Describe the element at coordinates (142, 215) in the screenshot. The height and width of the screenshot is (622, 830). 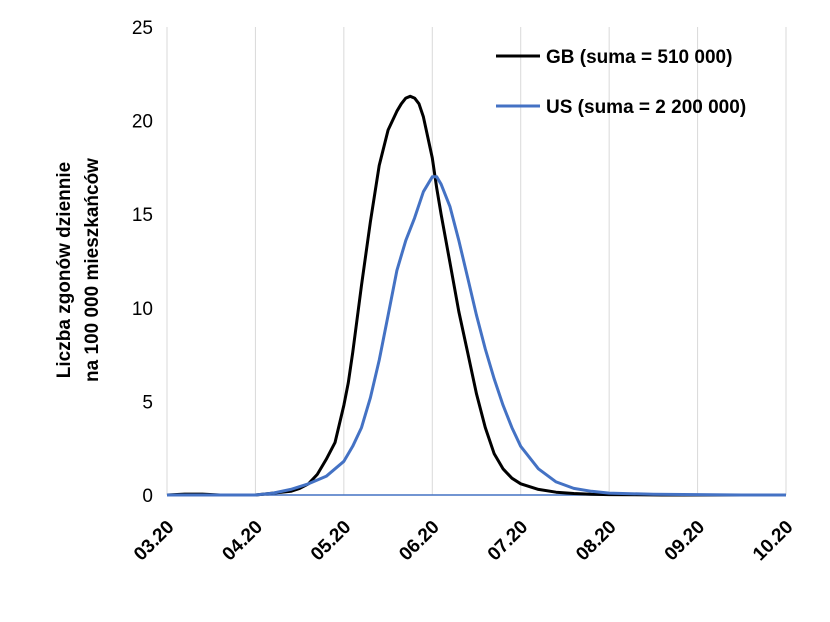
I see `y-tick-label: 15` at that location.